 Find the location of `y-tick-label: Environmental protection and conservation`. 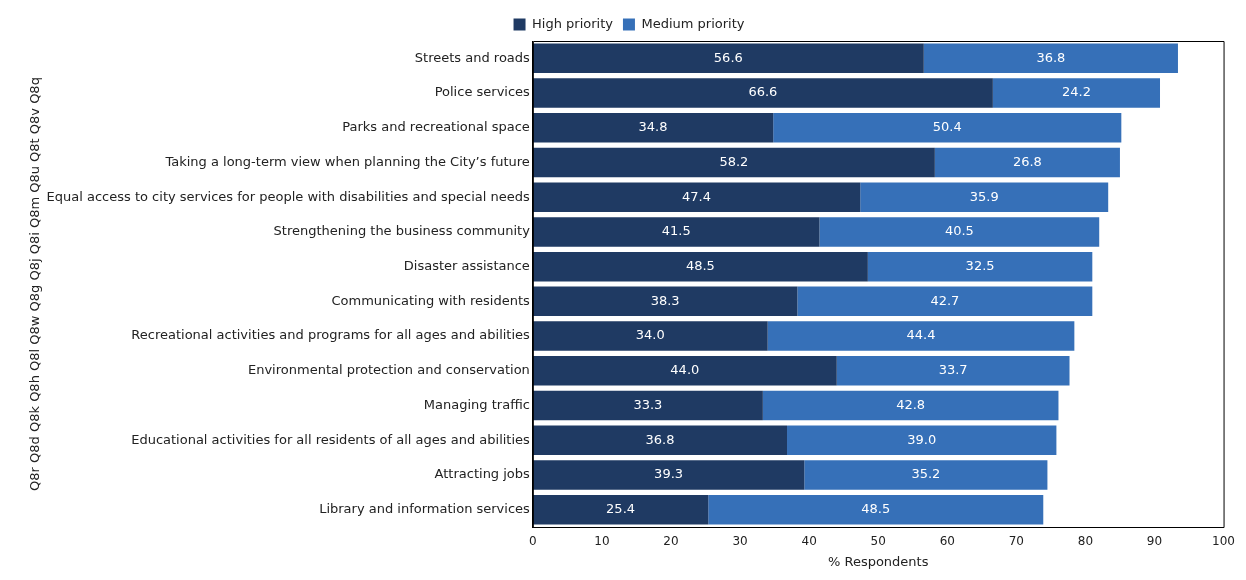

y-tick-label: Environmental protection and conservation is located at coordinates (388, 370).